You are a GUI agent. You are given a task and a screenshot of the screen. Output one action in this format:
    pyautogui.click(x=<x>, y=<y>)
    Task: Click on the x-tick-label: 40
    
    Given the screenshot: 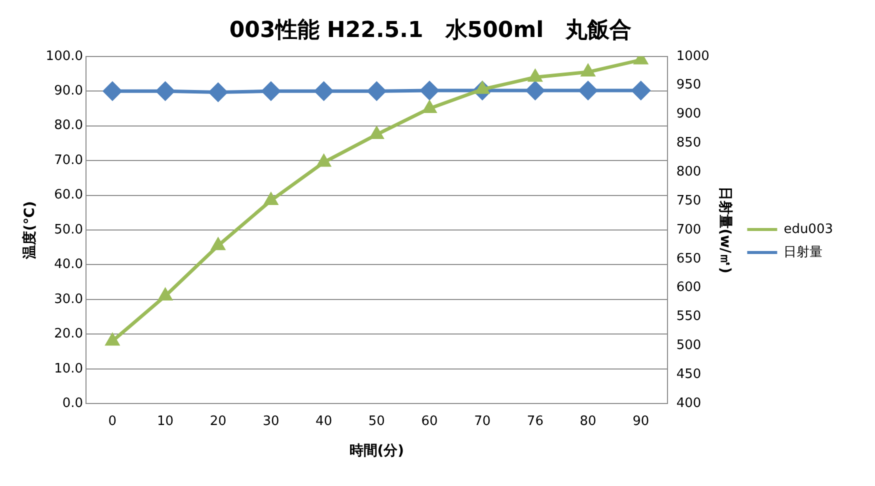 What is the action you would take?
    pyautogui.click(x=324, y=421)
    